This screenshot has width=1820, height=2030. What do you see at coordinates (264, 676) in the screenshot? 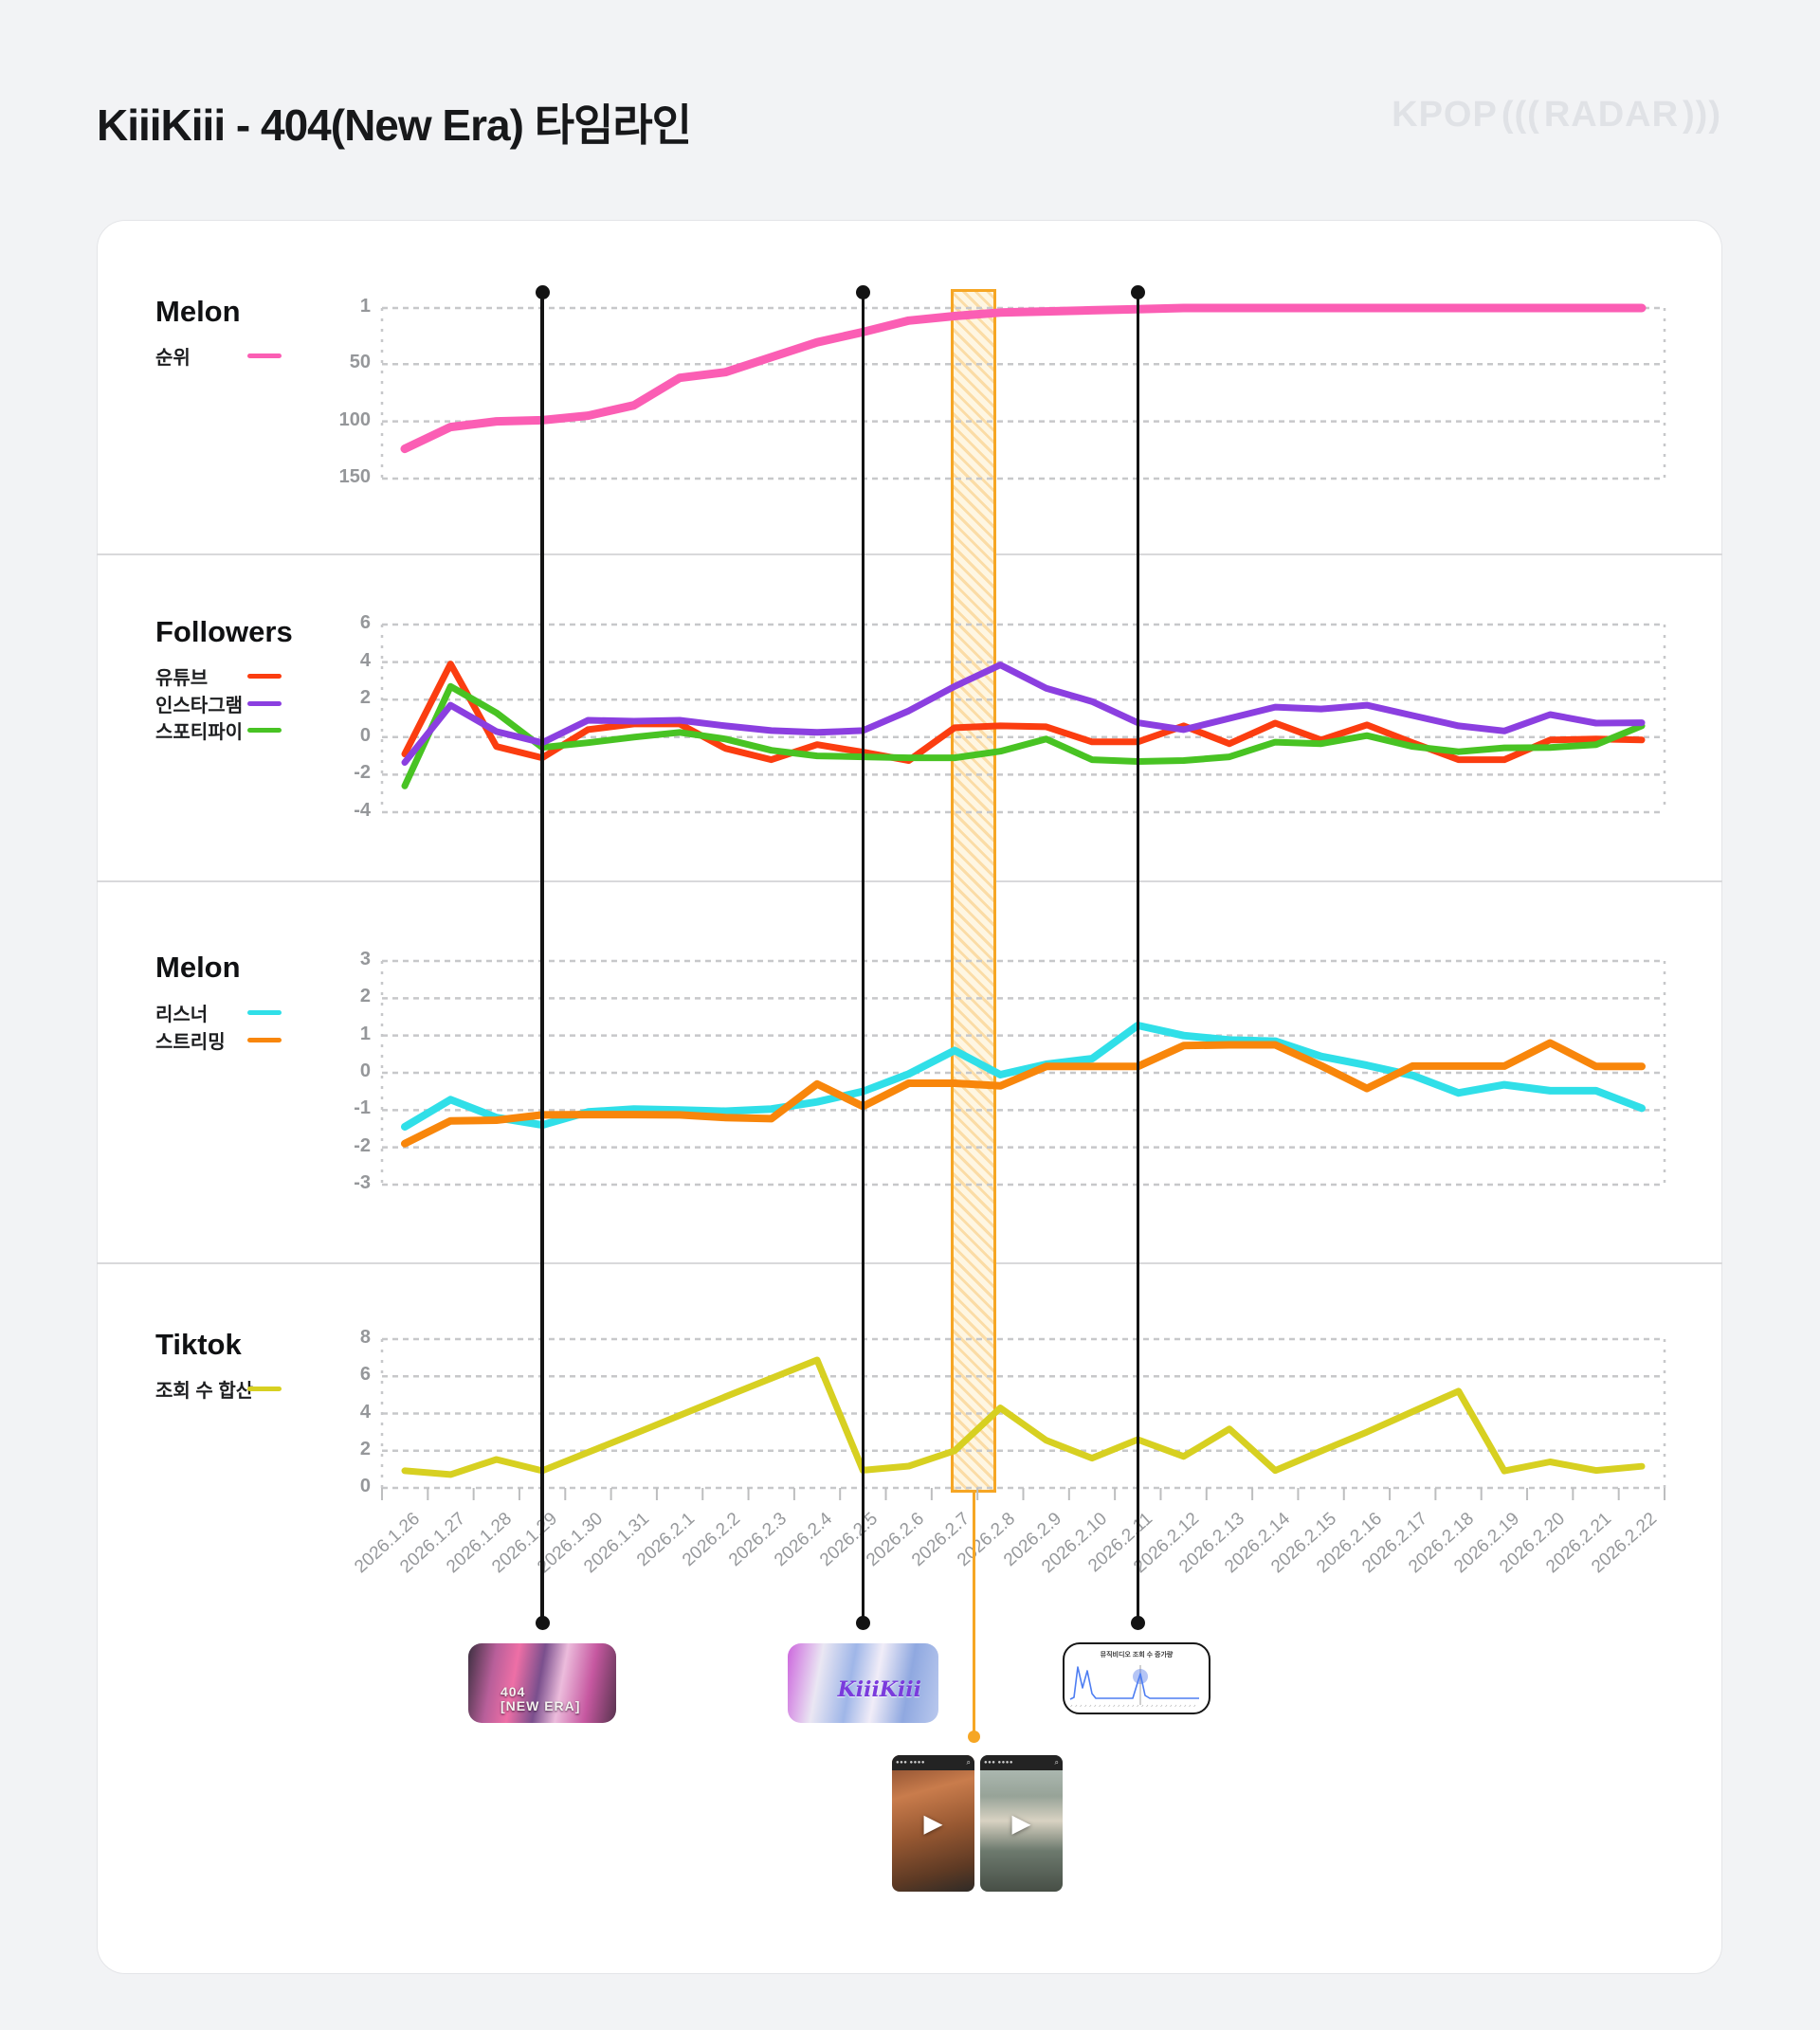
I see `legend-swatch-youtube` at bounding box center [264, 676].